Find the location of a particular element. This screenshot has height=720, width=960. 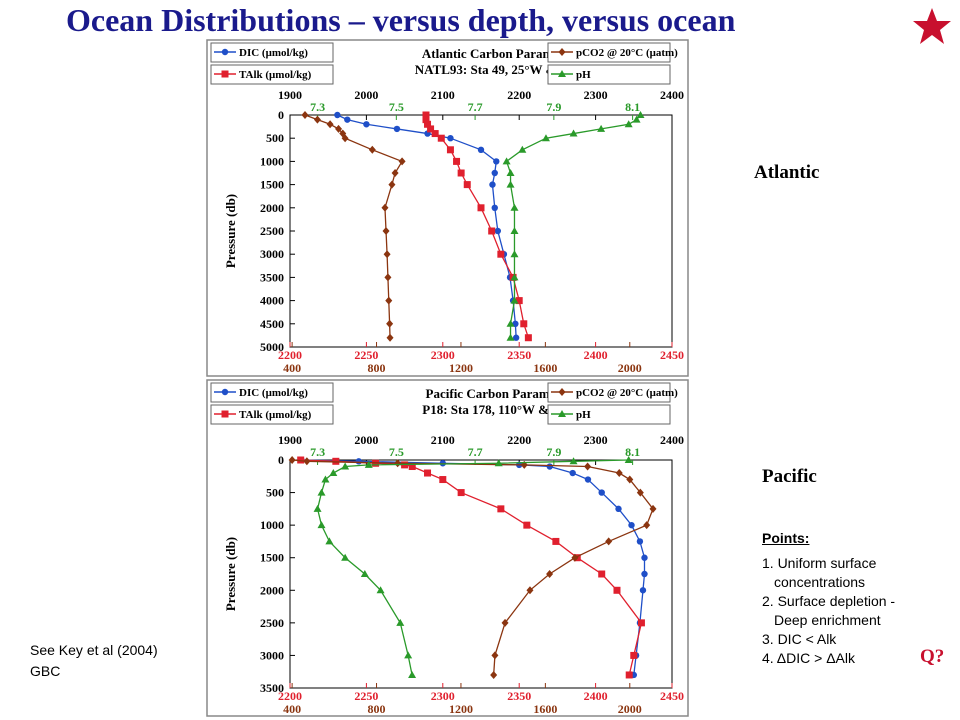

x-tick-label: 2100 is located at coordinates (443, 440).